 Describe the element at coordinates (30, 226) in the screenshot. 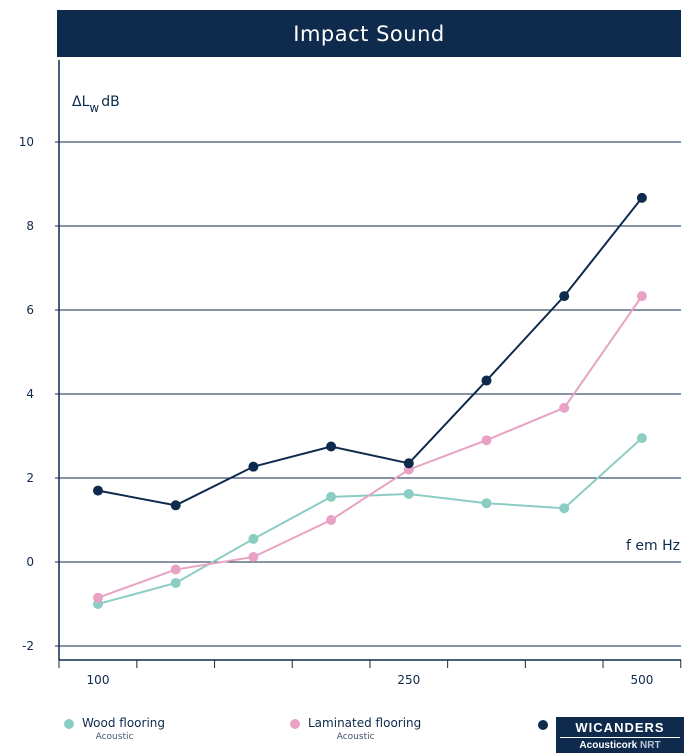

I see `y-tick-label: 8` at that location.